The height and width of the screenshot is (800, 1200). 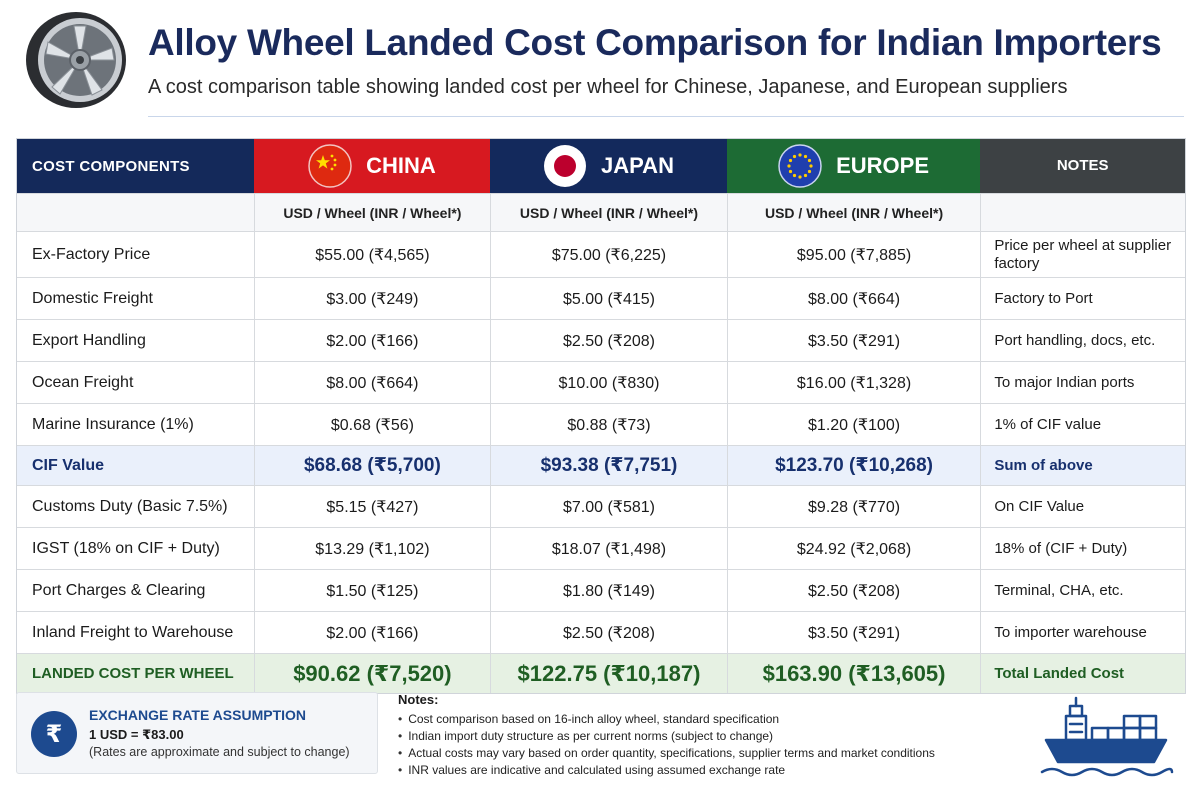 I want to click on row-label: LANDED COST PER WHEEL, so click(x=133, y=673).